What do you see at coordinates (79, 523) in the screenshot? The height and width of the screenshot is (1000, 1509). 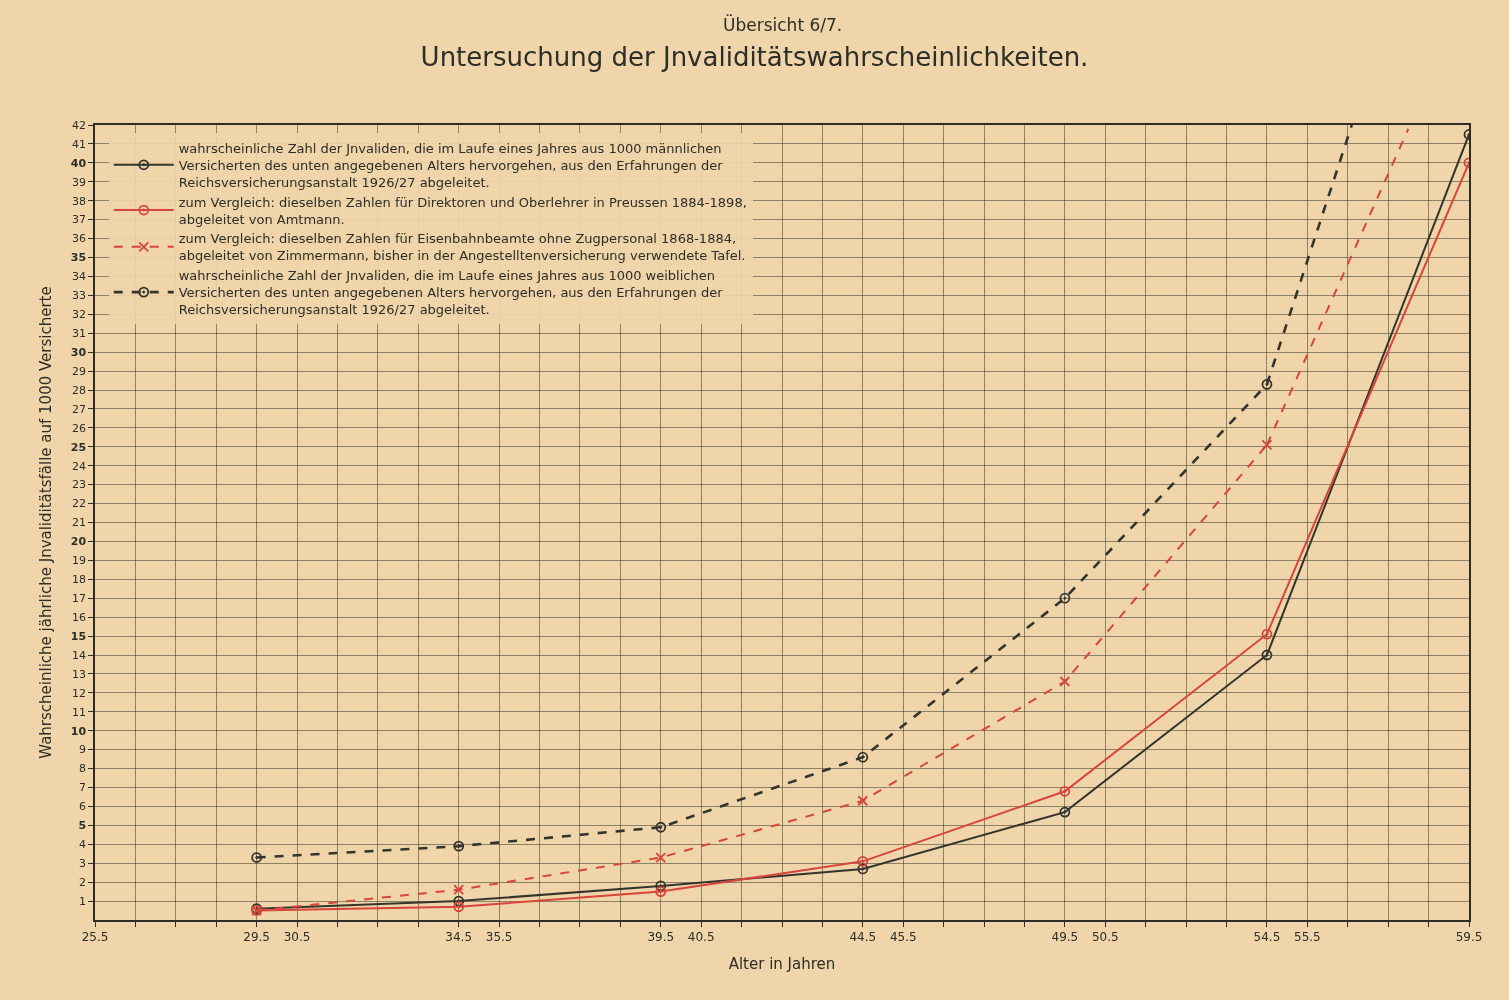 I see `y-tick-label: 21` at bounding box center [79, 523].